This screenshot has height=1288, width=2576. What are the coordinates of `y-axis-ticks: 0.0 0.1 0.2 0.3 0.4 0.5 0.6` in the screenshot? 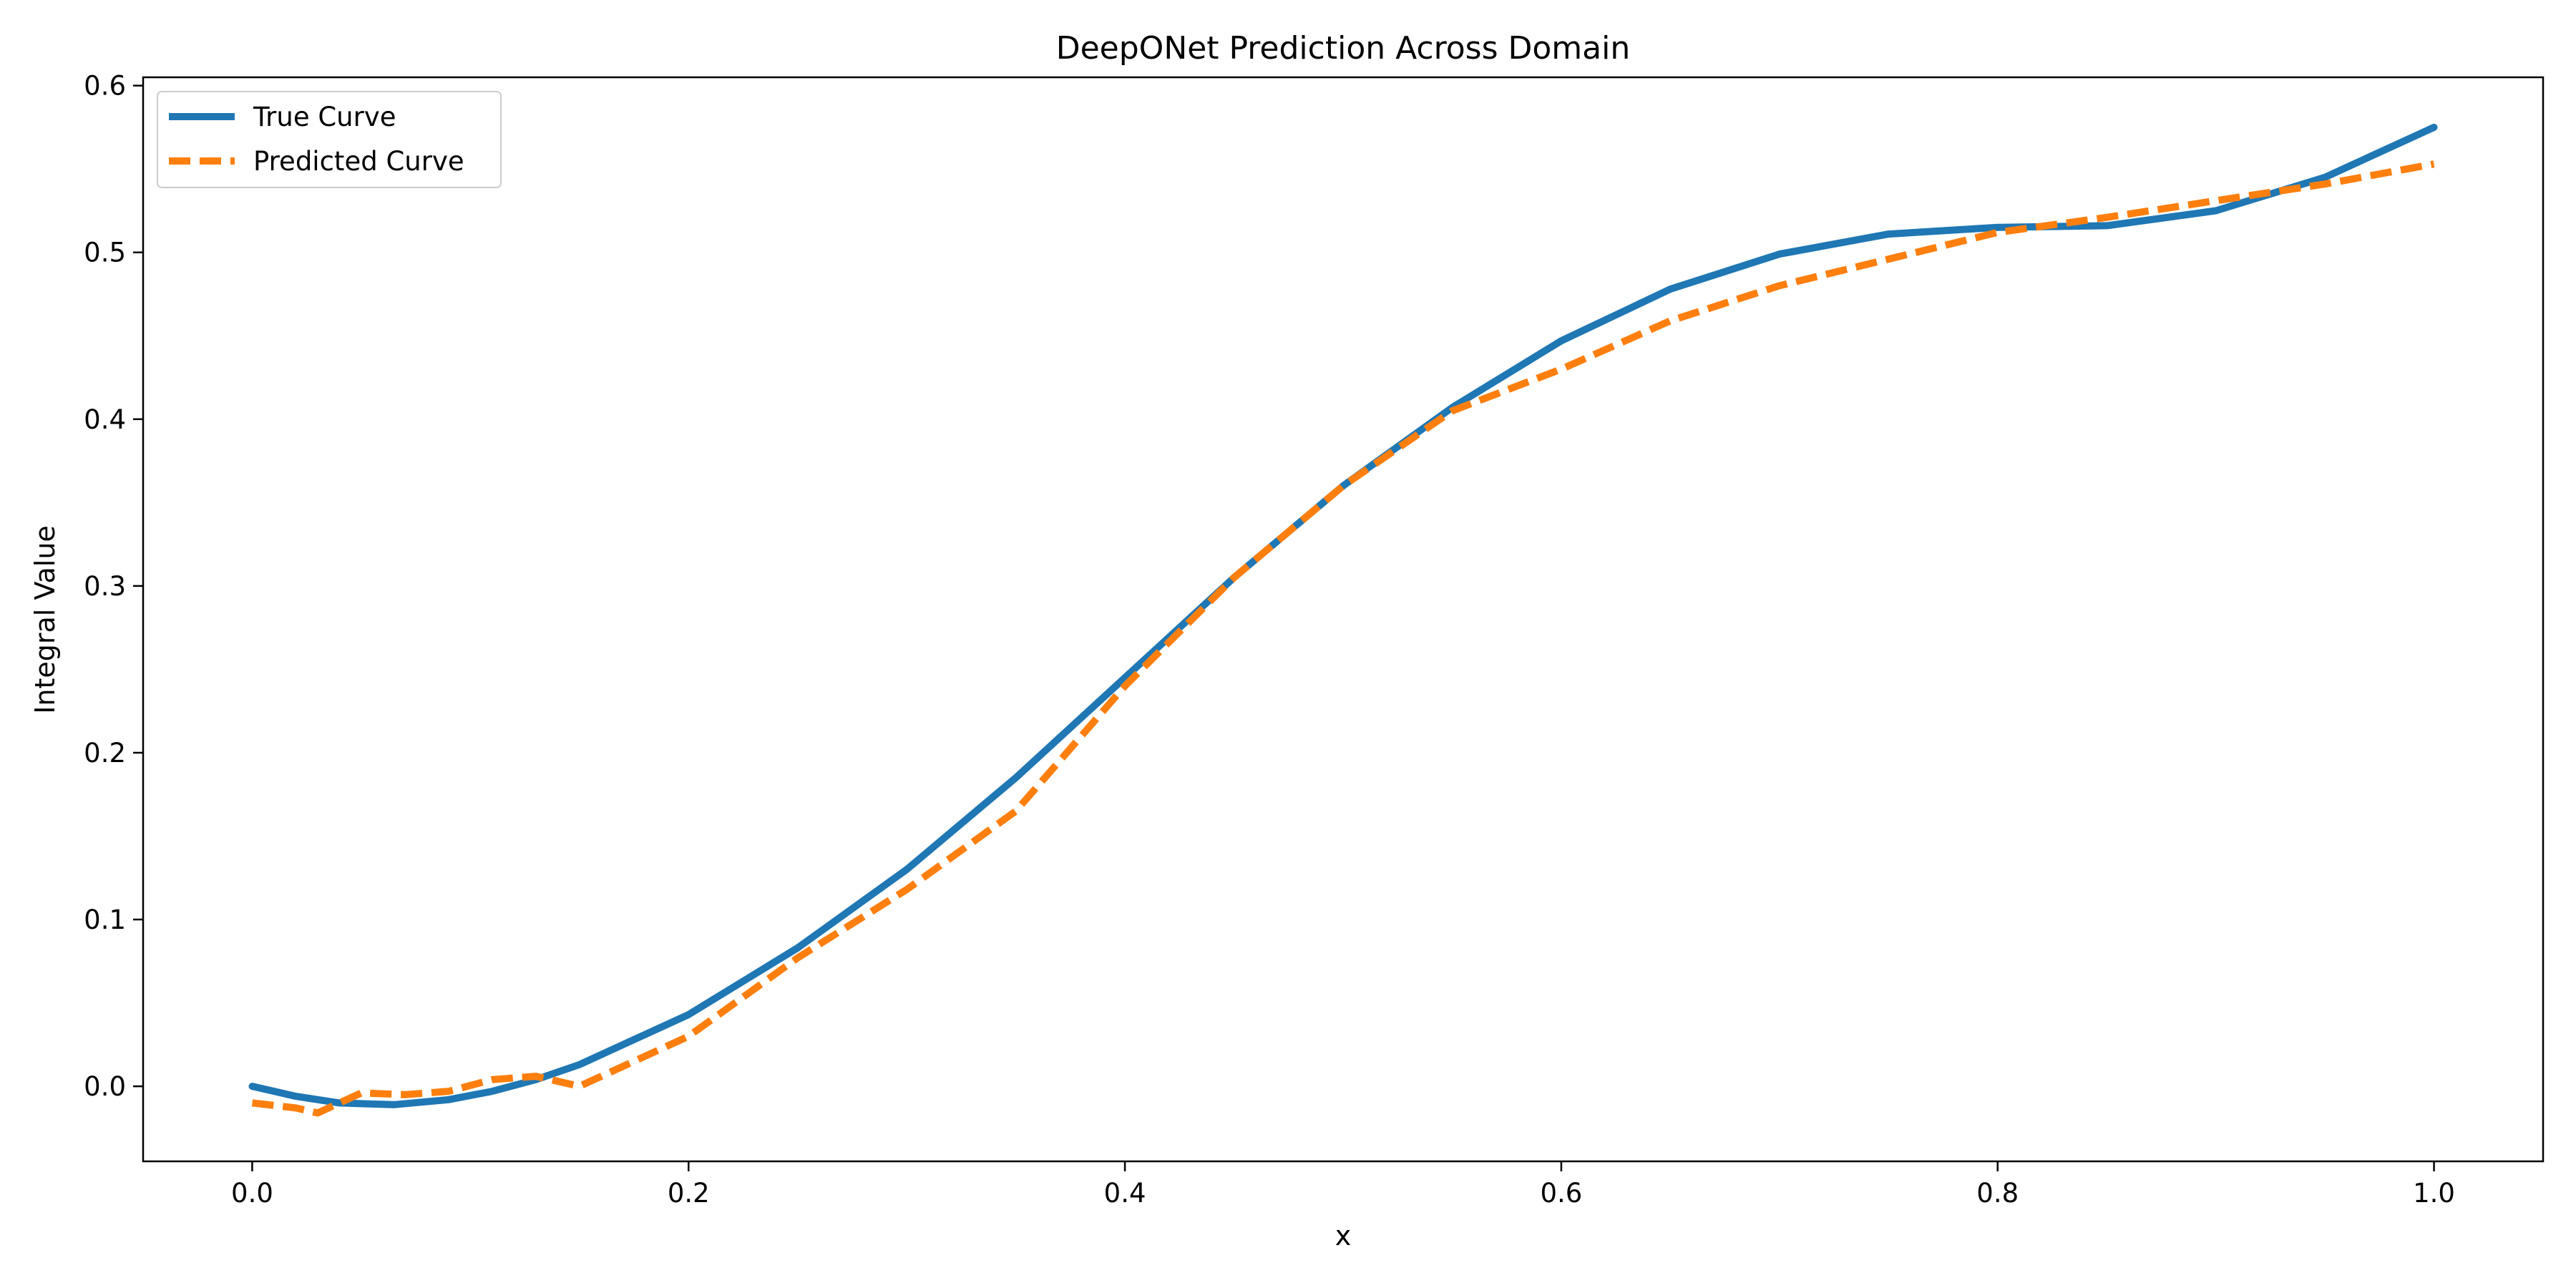 It's located at (113, 586).